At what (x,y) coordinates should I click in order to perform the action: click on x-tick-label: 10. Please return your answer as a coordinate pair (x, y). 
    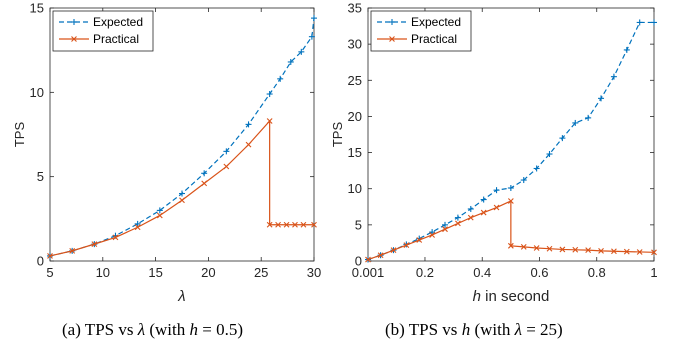
    Looking at the image, I should click on (103, 272).